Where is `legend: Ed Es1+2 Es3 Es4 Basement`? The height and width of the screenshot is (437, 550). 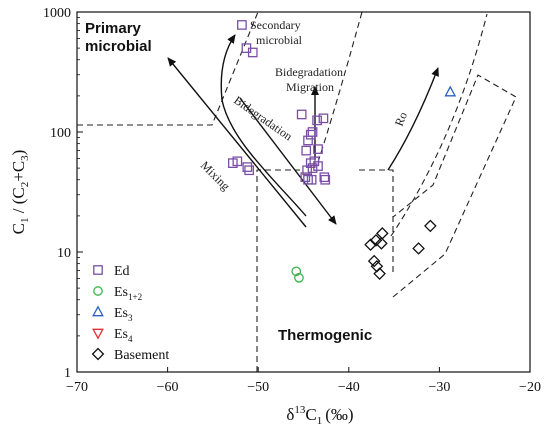 legend: Ed Es1+2 Es3 Es4 Basement is located at coordinates (130, 313).